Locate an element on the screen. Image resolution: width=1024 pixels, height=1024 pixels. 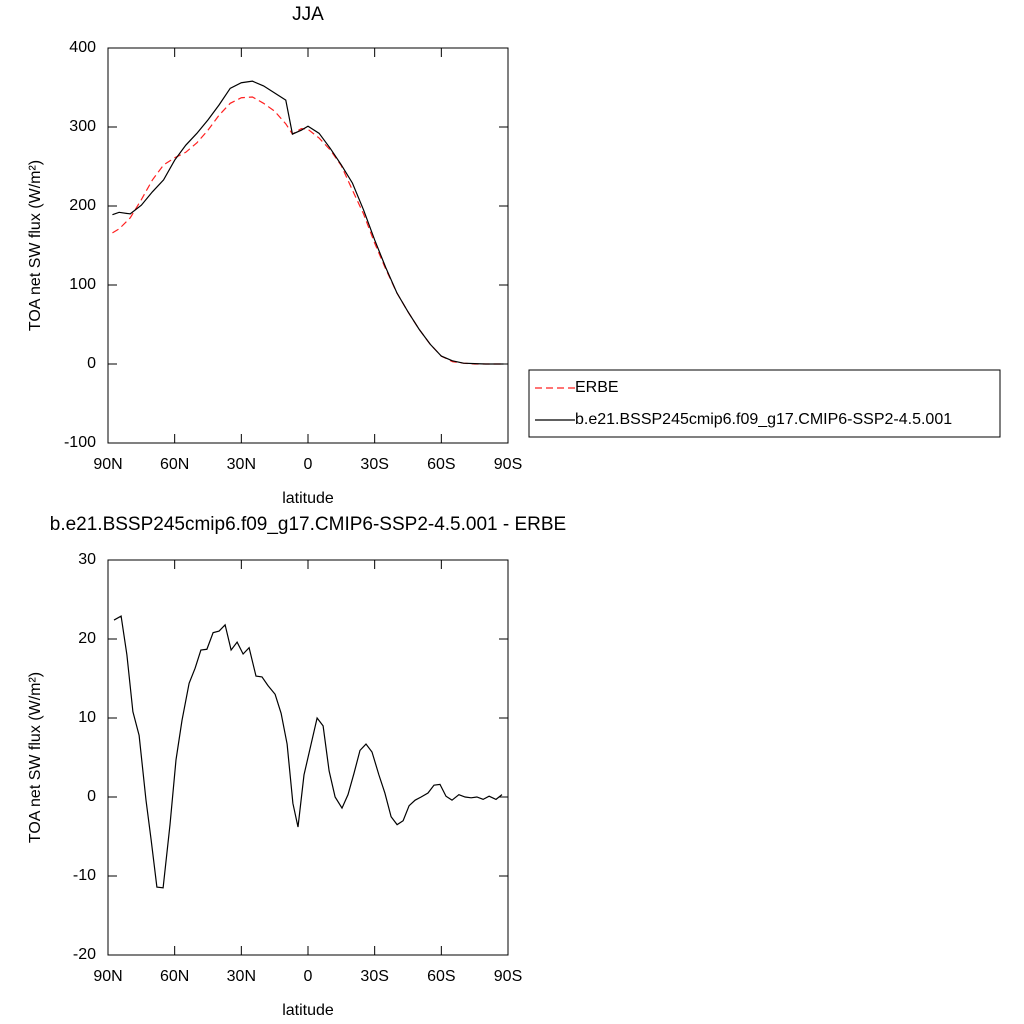
chart-title: JJA is located at coordinates (308, 14).